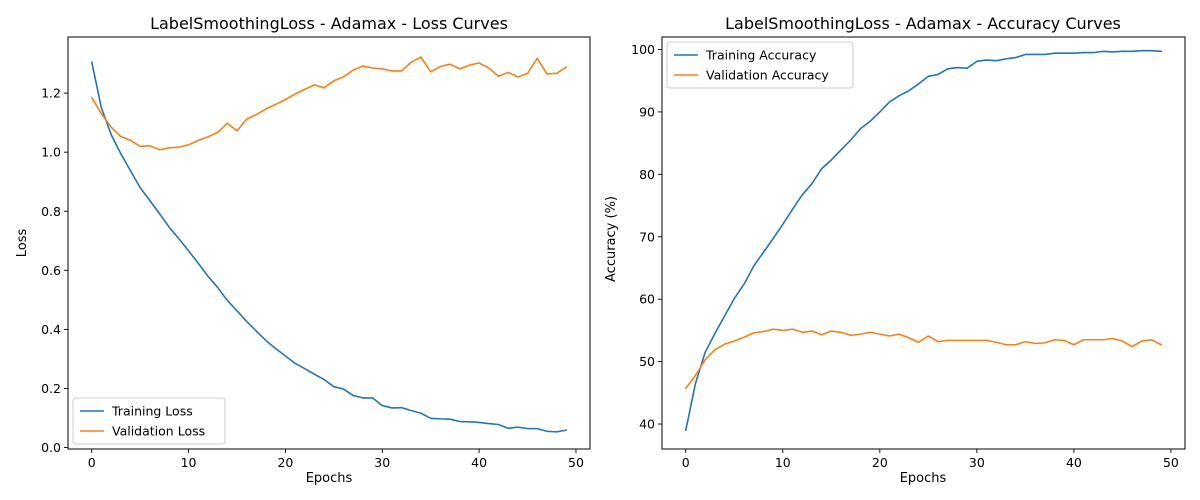  I want to click on accuracy-chart-legend-box, so click(760, 65).